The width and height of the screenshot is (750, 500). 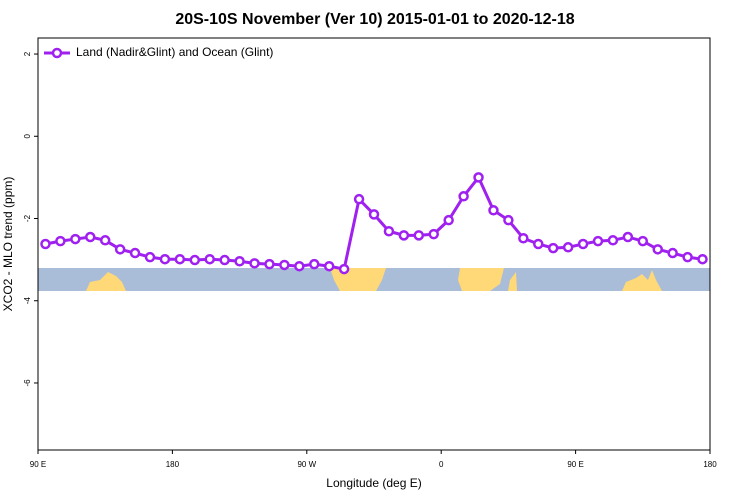 I want to click on y-tick-label: 2, so click(x=27, y=53).